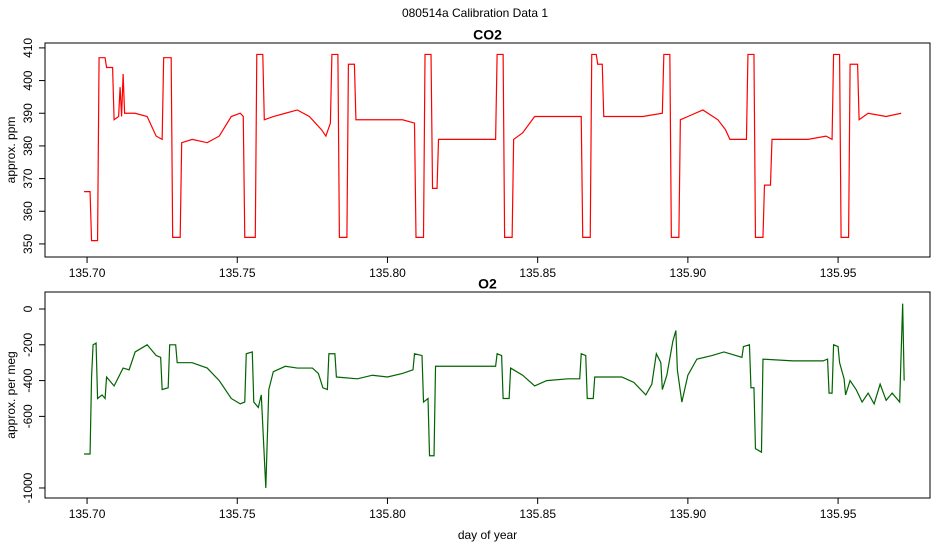 This screenshot has height=550, width=950. Describe the element at coordinates (28, 380) in the screenshot. I see `y-tick-label: -400` at that location.